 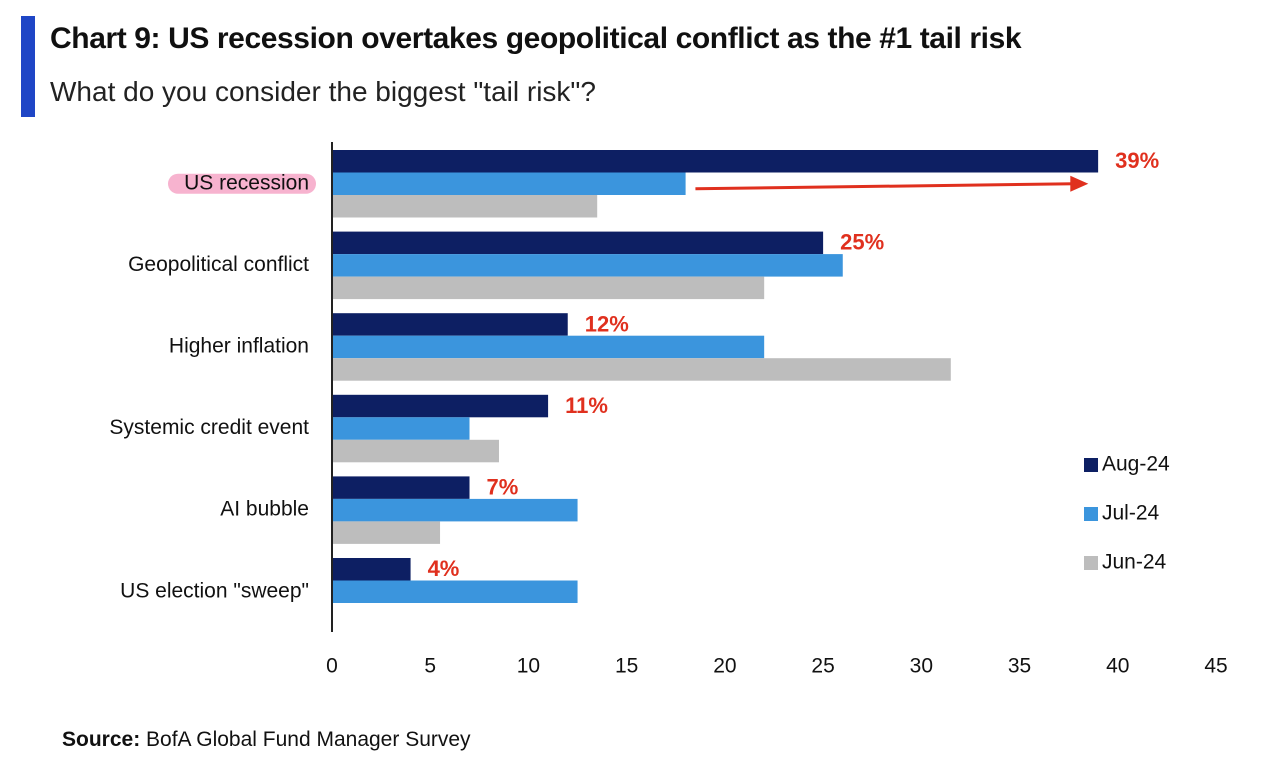 I want to click on bar-aug-24-us-recession, so click(x=715, y=161).